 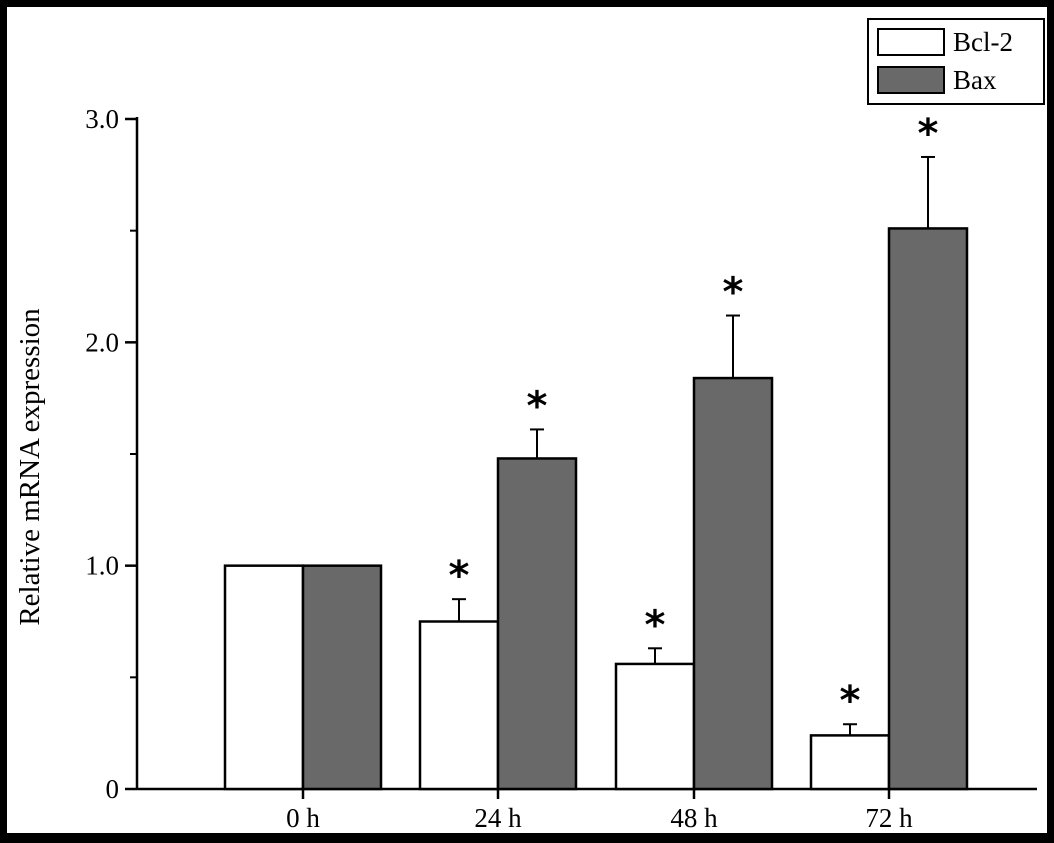 I want to click on legend: Bcl-2 Bax, so click(x=956, y=61).